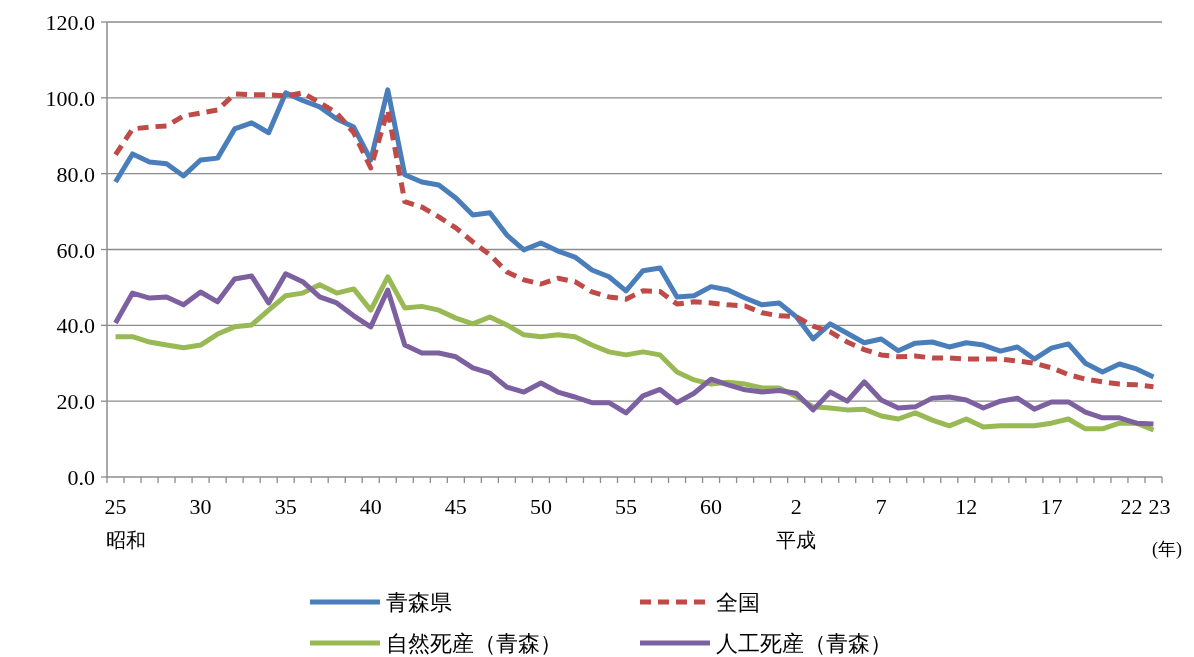 Image resolution: width=1194 pixels, height=657 pixels. What do you see at coordinates (796, 506) in the screenshot?
I see `x-tick-label: 2` at bounding box center [796, 506].